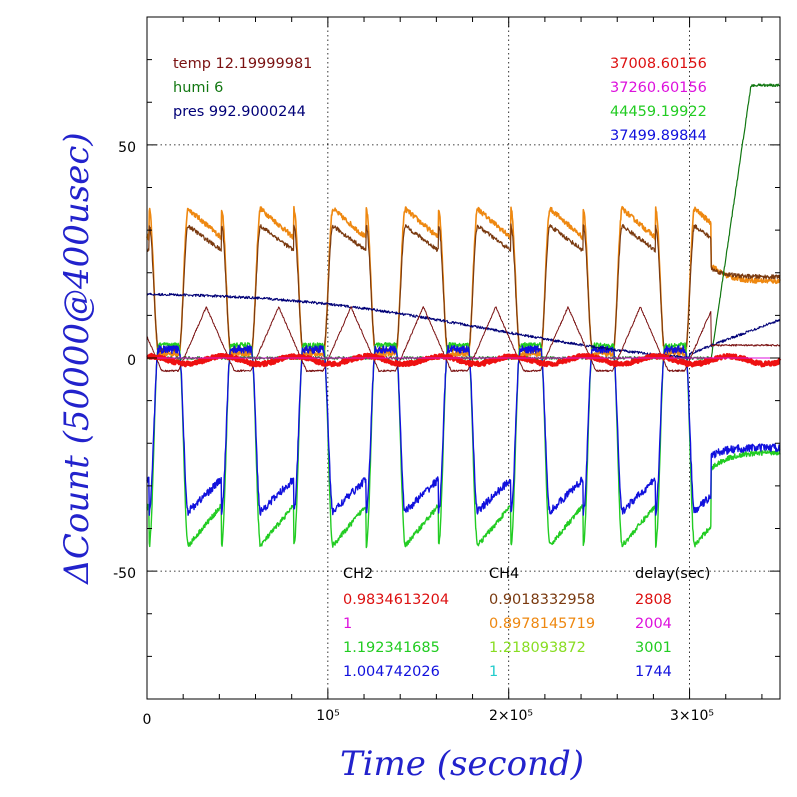 The width and height of the screenshot is (797, 797). What do you see at coordinates (396, 600) in the screenshot?
I see `coef-r0-ch2: 0.9834613204` at bounding box center [396, 600].